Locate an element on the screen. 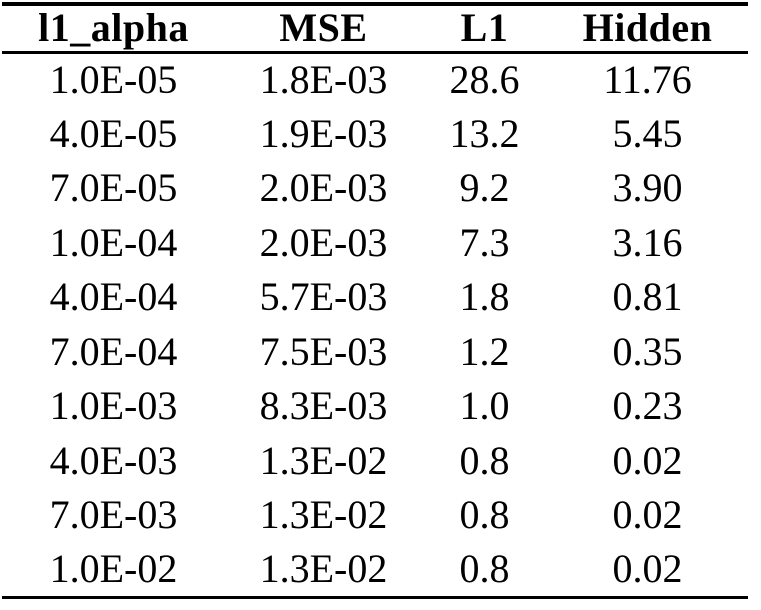 The height and width of the screenshot is (610, 761). table-cell: 1.8E-03 is located at coordinates (323, 79).